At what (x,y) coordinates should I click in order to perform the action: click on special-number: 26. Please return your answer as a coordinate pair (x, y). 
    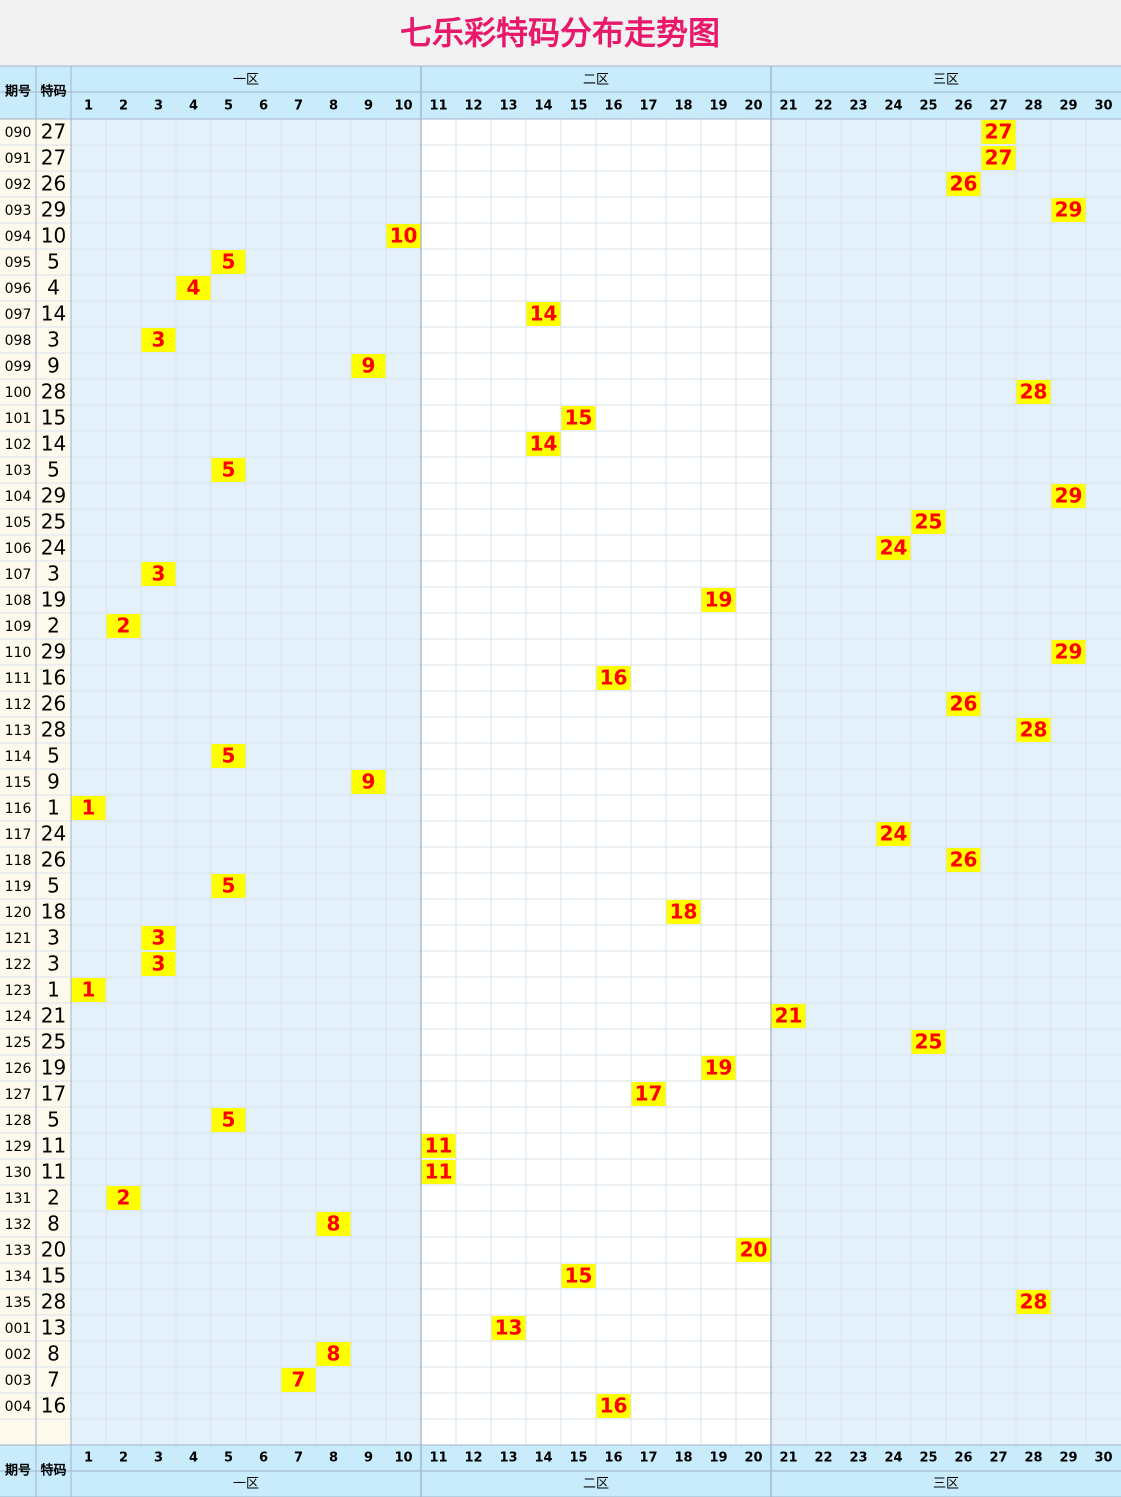
    Looking at the image, I should click on (53, 184).